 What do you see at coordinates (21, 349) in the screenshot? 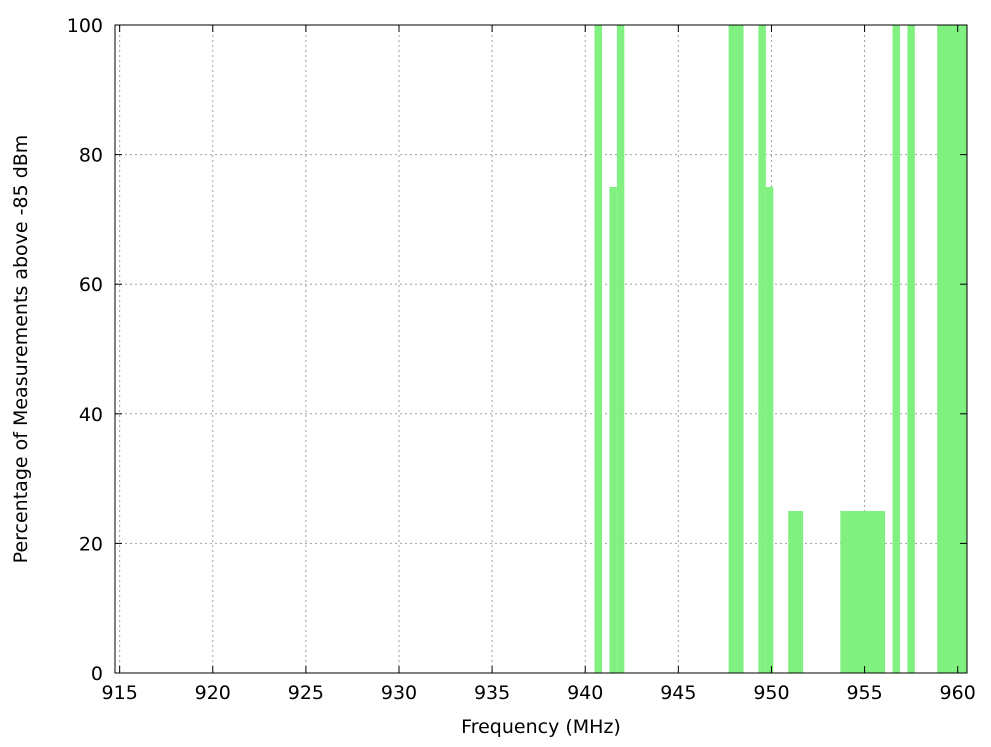
I see `y-axis-title: Percentage of Measurements above -85 dBm` at bounding box center [21, 349].